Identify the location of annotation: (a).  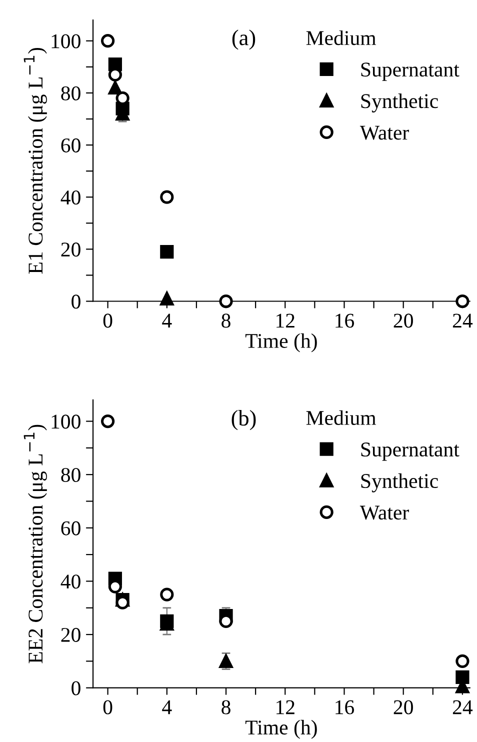
(244, 40).